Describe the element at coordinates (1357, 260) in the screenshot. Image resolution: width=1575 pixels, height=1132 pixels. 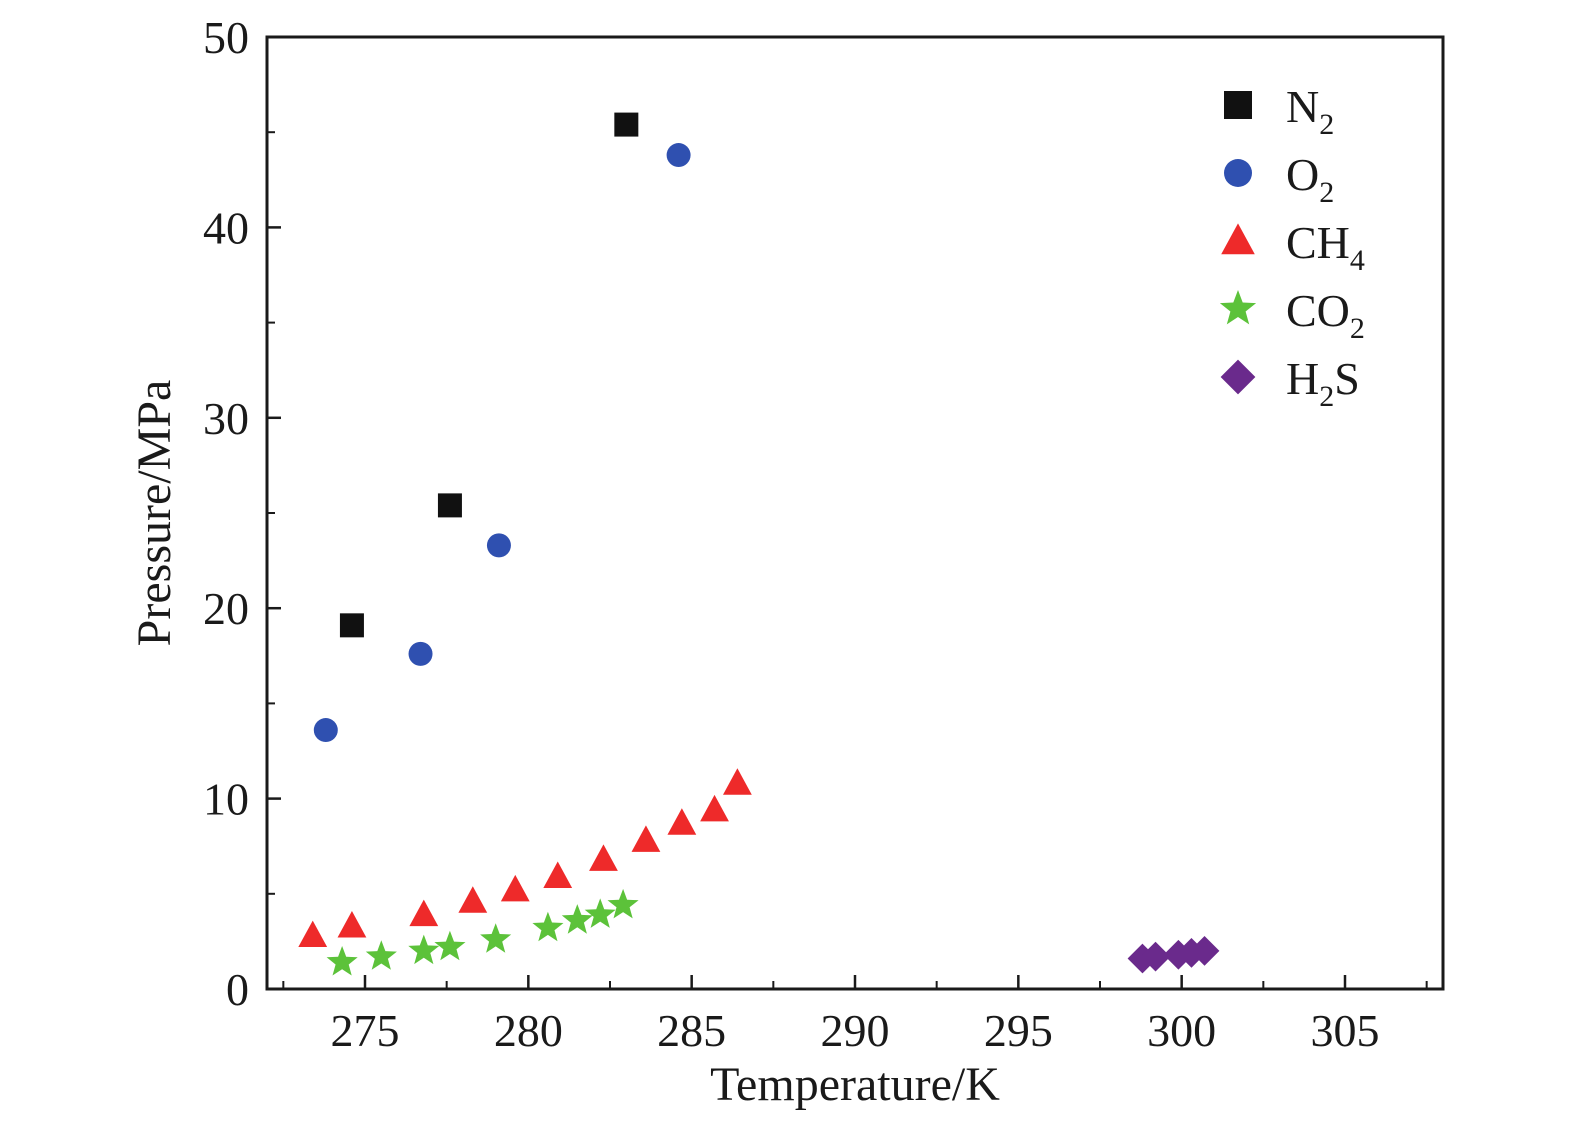
I see `legend-label-subscript: 4` at that location.